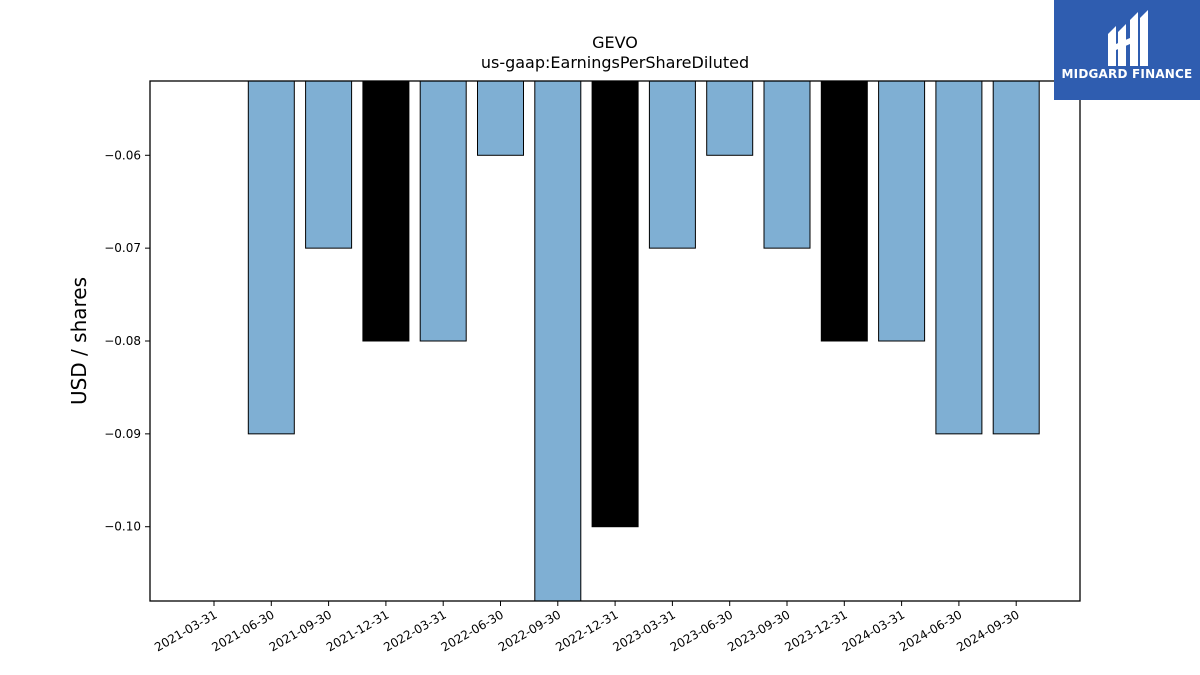  What do you see at coordinates (815, 630) in the screenshot?
I see `x-tick-label: 2023-12-31` at bounding box center [815, 630].